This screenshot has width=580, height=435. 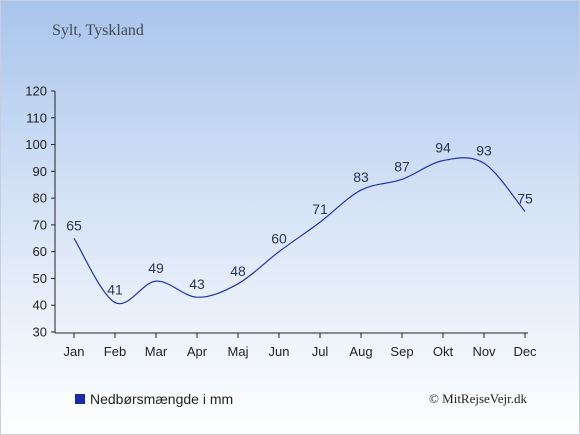 I want to click on y-tick-label: 100, so click(x=36, y=144).